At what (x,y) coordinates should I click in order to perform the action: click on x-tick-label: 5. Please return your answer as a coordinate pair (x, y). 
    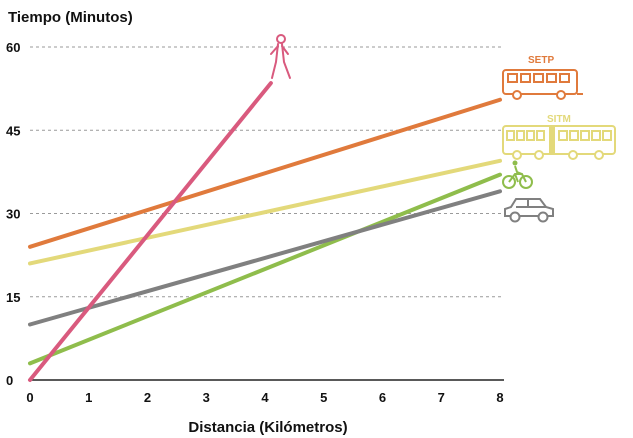
    Looking at the image, I should click on (323, 397).